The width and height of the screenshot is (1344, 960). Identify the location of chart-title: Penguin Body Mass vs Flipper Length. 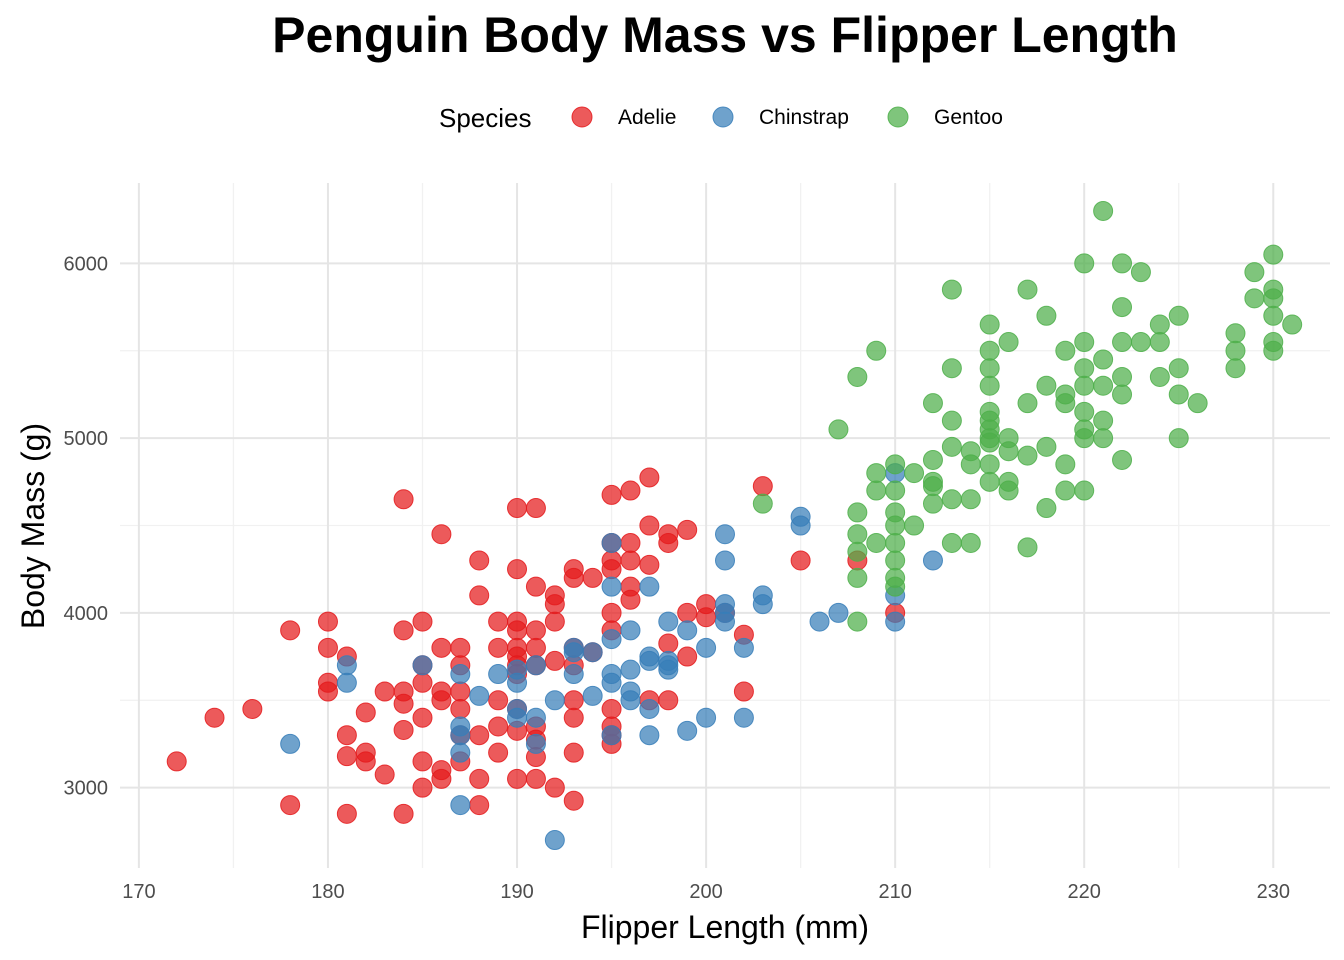
(725, 35).